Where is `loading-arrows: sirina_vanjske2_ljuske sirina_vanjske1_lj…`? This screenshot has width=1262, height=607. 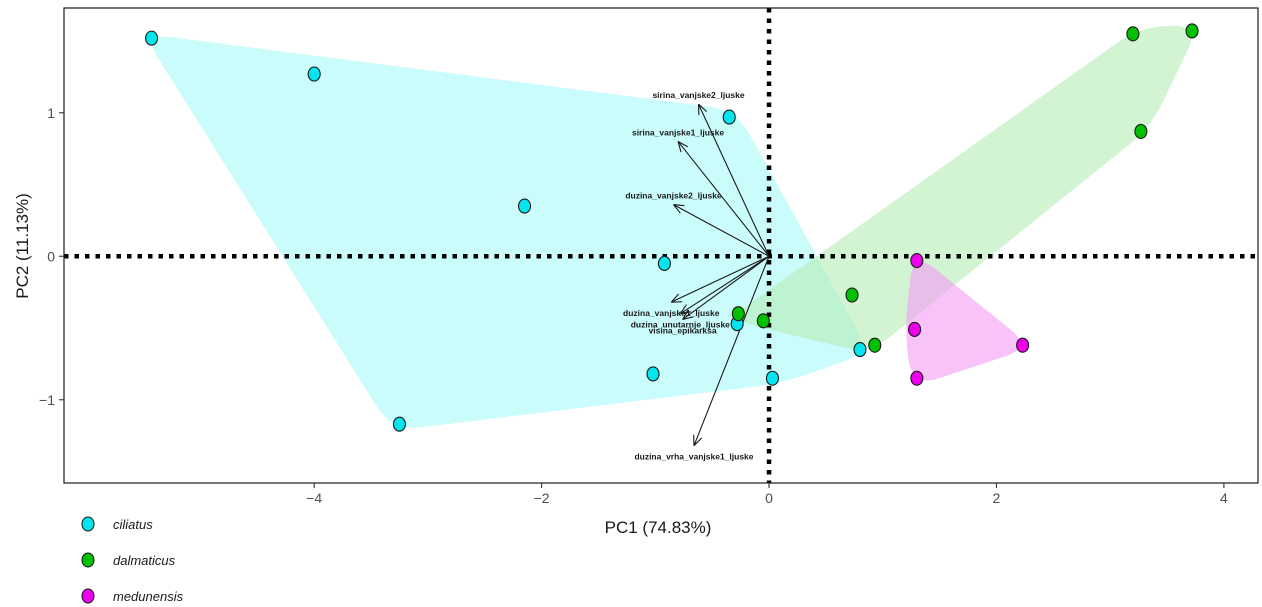 loading-arrows: sirina_vanjske2_ljuske sirina_vanjske1_lj… is located at coordinates (696, 276).